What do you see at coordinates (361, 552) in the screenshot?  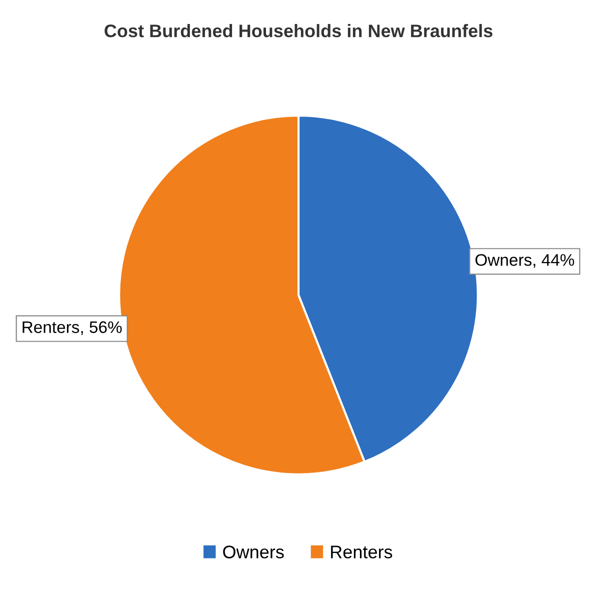 I see `legend-label: Renters` at bounding box center [361, 552].